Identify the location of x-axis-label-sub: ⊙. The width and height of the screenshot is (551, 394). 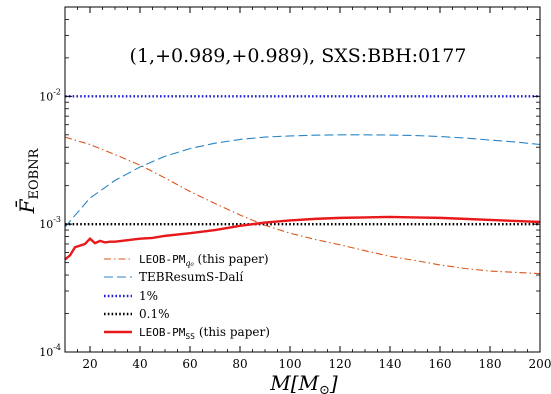
(324, 388).